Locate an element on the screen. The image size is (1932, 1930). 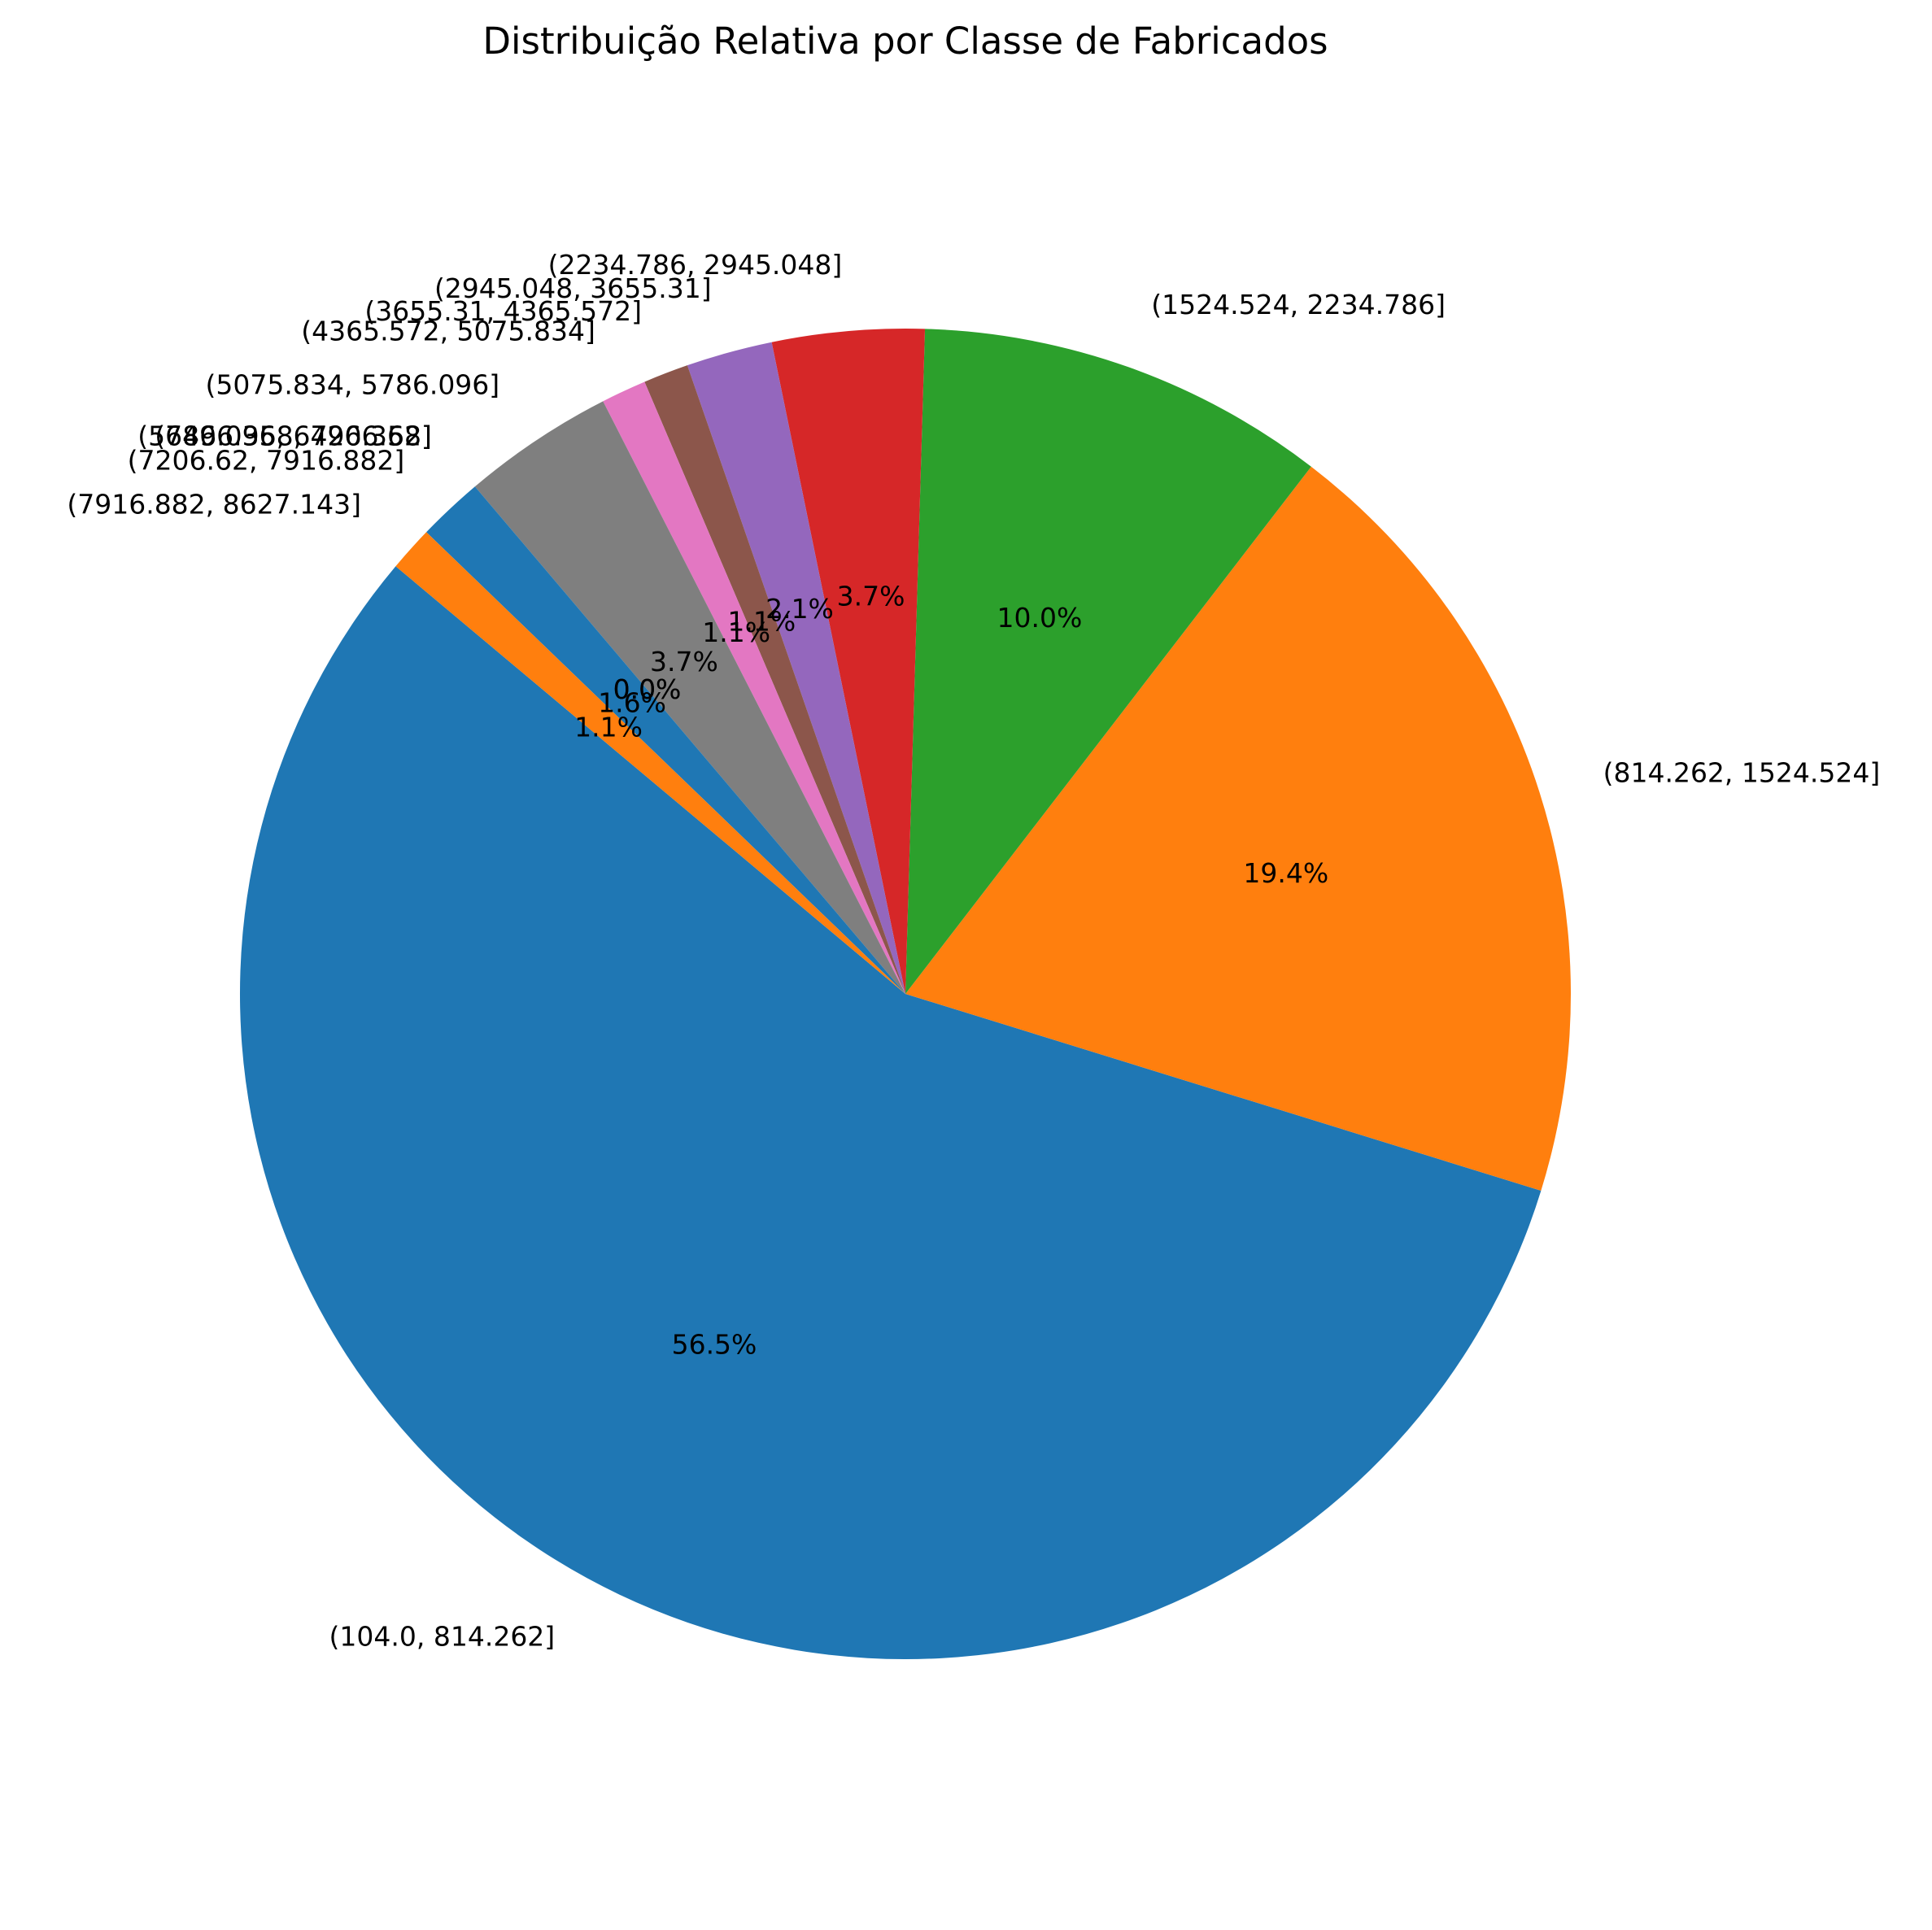
percent-label-3: 10.0% is located at coordinates (1039, 618).